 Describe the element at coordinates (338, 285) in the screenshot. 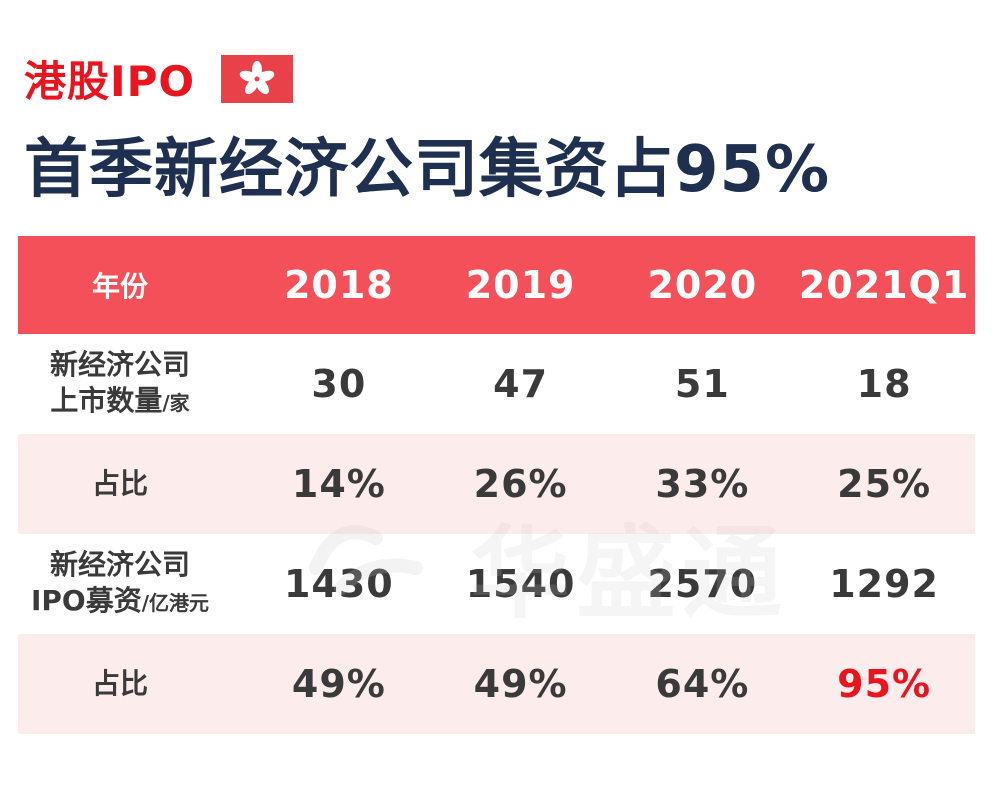

I see `year-2018-header: 2018` at that location.